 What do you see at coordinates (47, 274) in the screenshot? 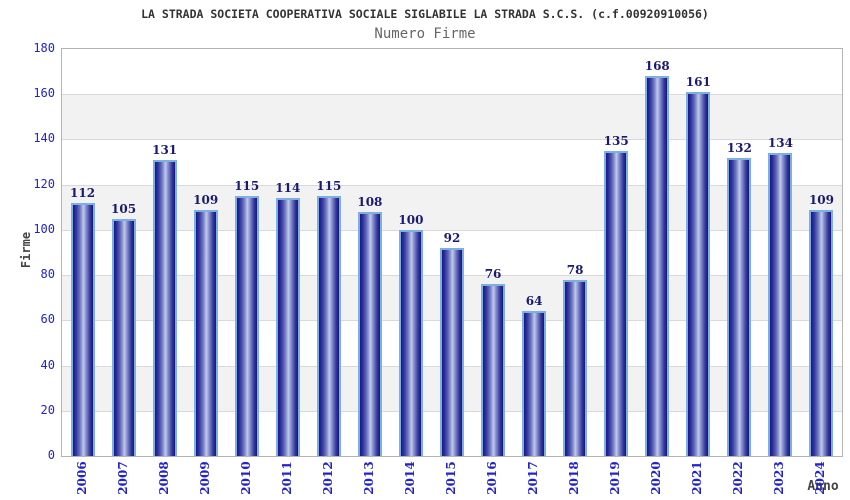
I see `y-tick-80: 80` at bounding box center [47, 274].